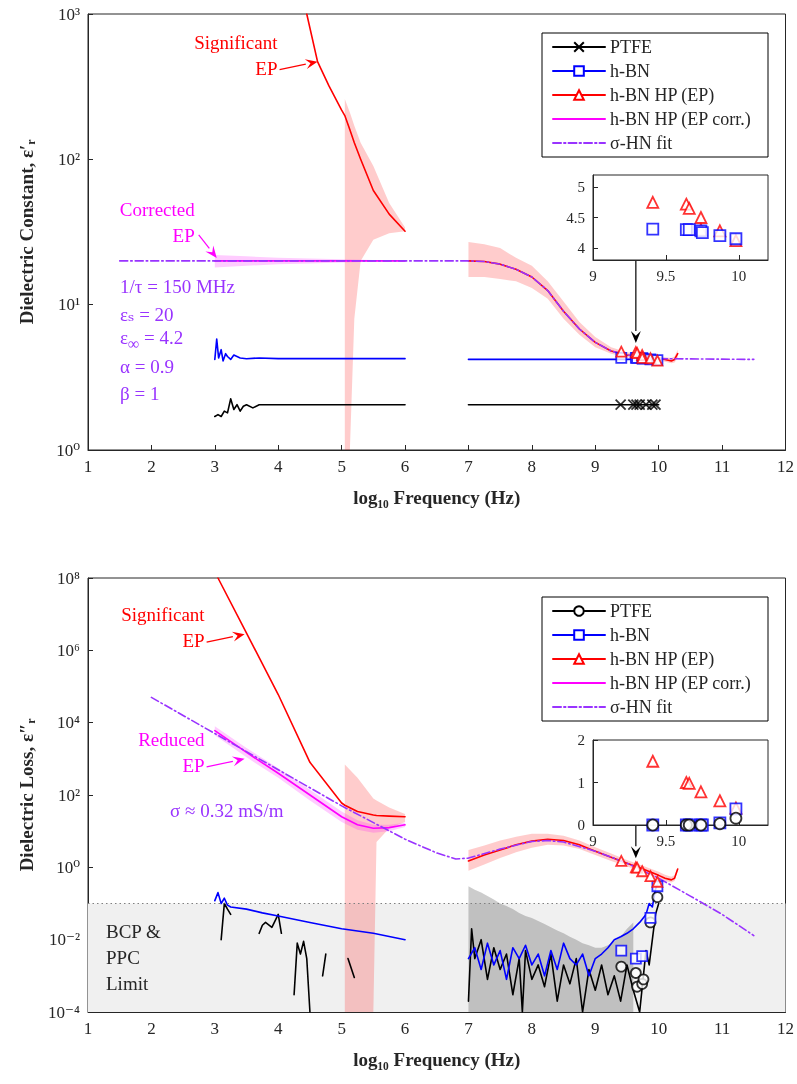 This screenshot has height=1084, width=797. Describe the element at coordinates (26, 232) in the screenshot. I see `y-axis-title: Dielectric Constant, ε′ᵣ` at that location.